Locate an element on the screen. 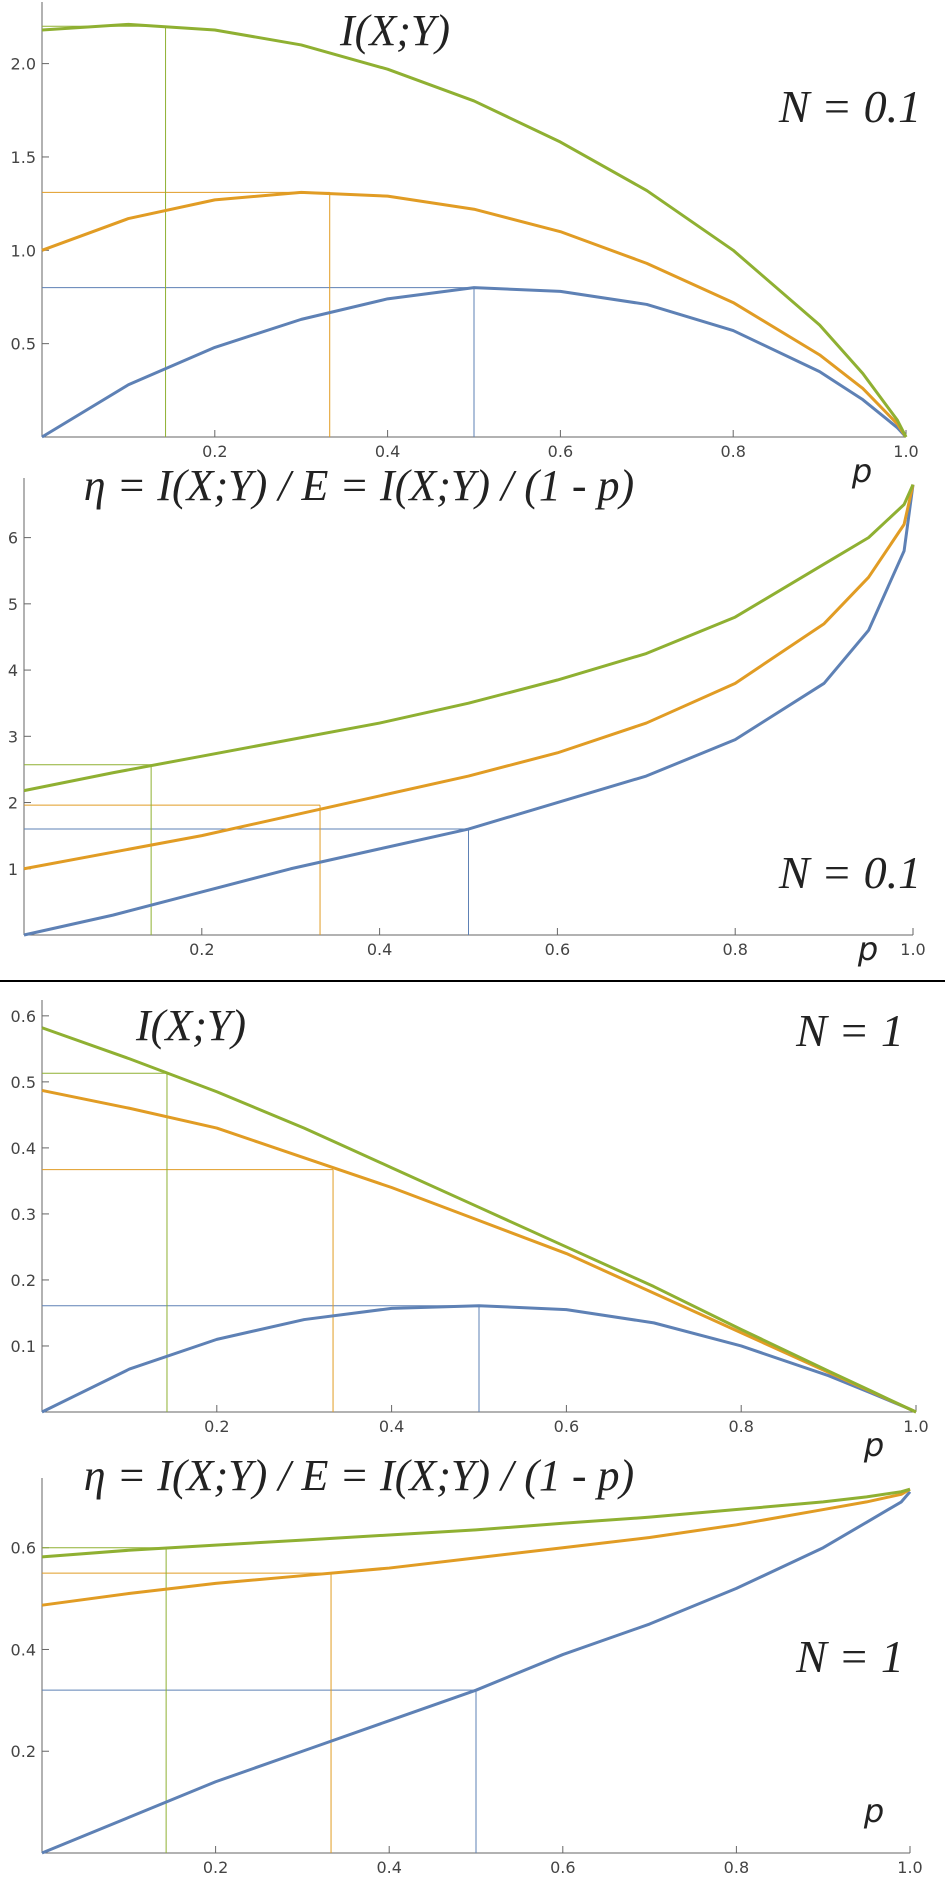 The height and width of the screenshot is (1880, 945). y-tick-label: 5 is located at coordinates (13, 604).